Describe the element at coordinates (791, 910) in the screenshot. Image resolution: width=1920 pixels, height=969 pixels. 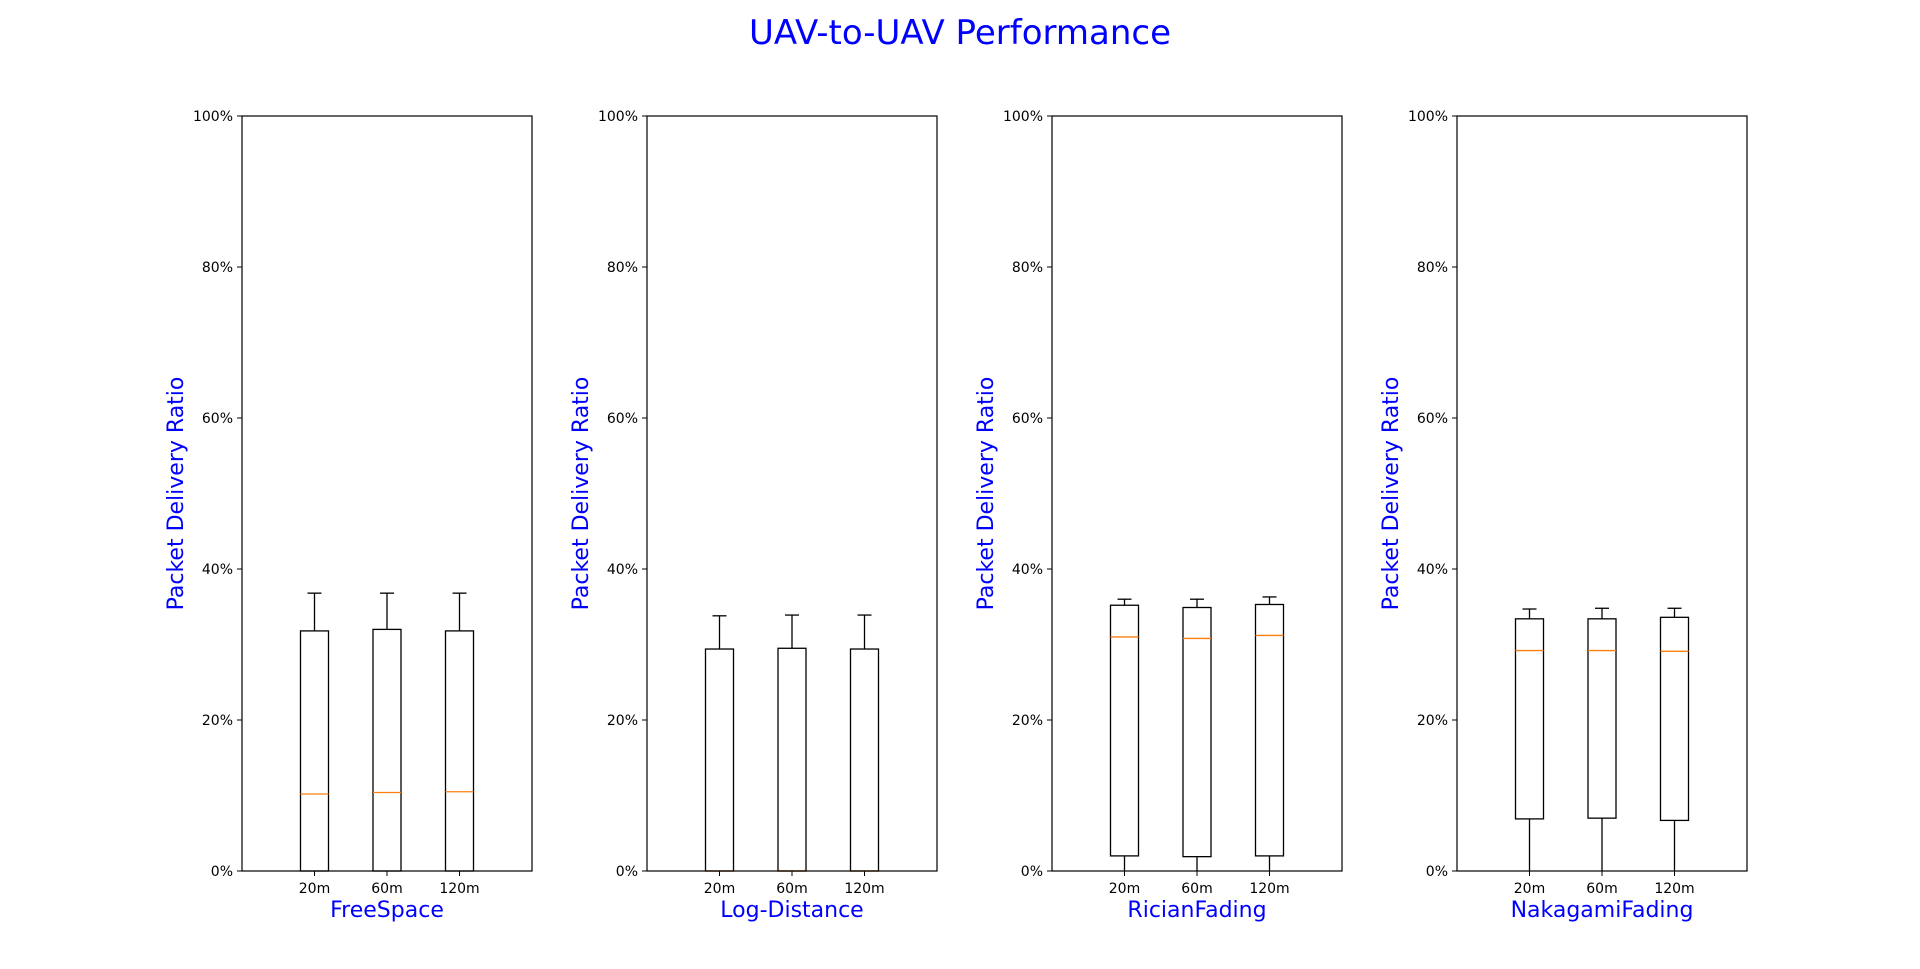
I see `x-axis-label: Log-Distance` at that location.